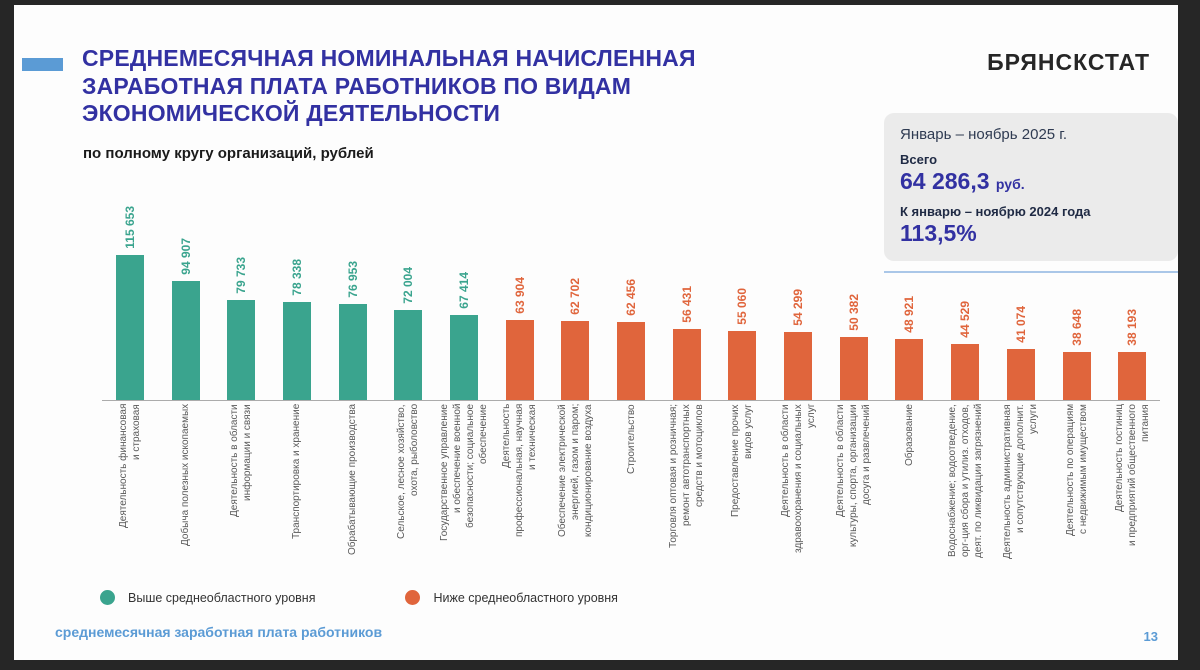 The width and height of the screenshot is (1200, 670). What do you see at coordinates (297, 472) in the screenshot?
I see `bar-category-label: Транспортировка и хранение` at bounding box center [297, 472].